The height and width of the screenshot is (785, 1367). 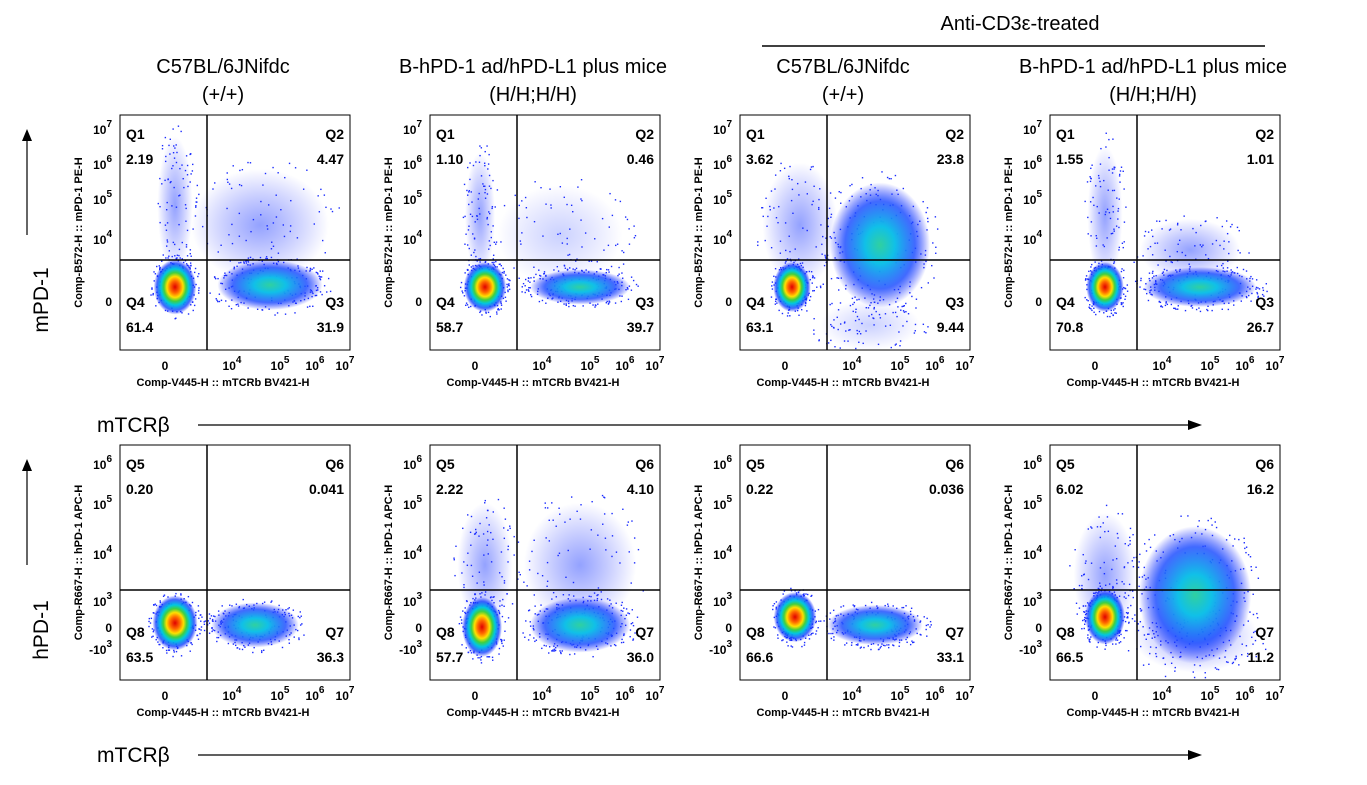 I want to click on quadrant-percent: 4.47, so click(x=330, y=159).